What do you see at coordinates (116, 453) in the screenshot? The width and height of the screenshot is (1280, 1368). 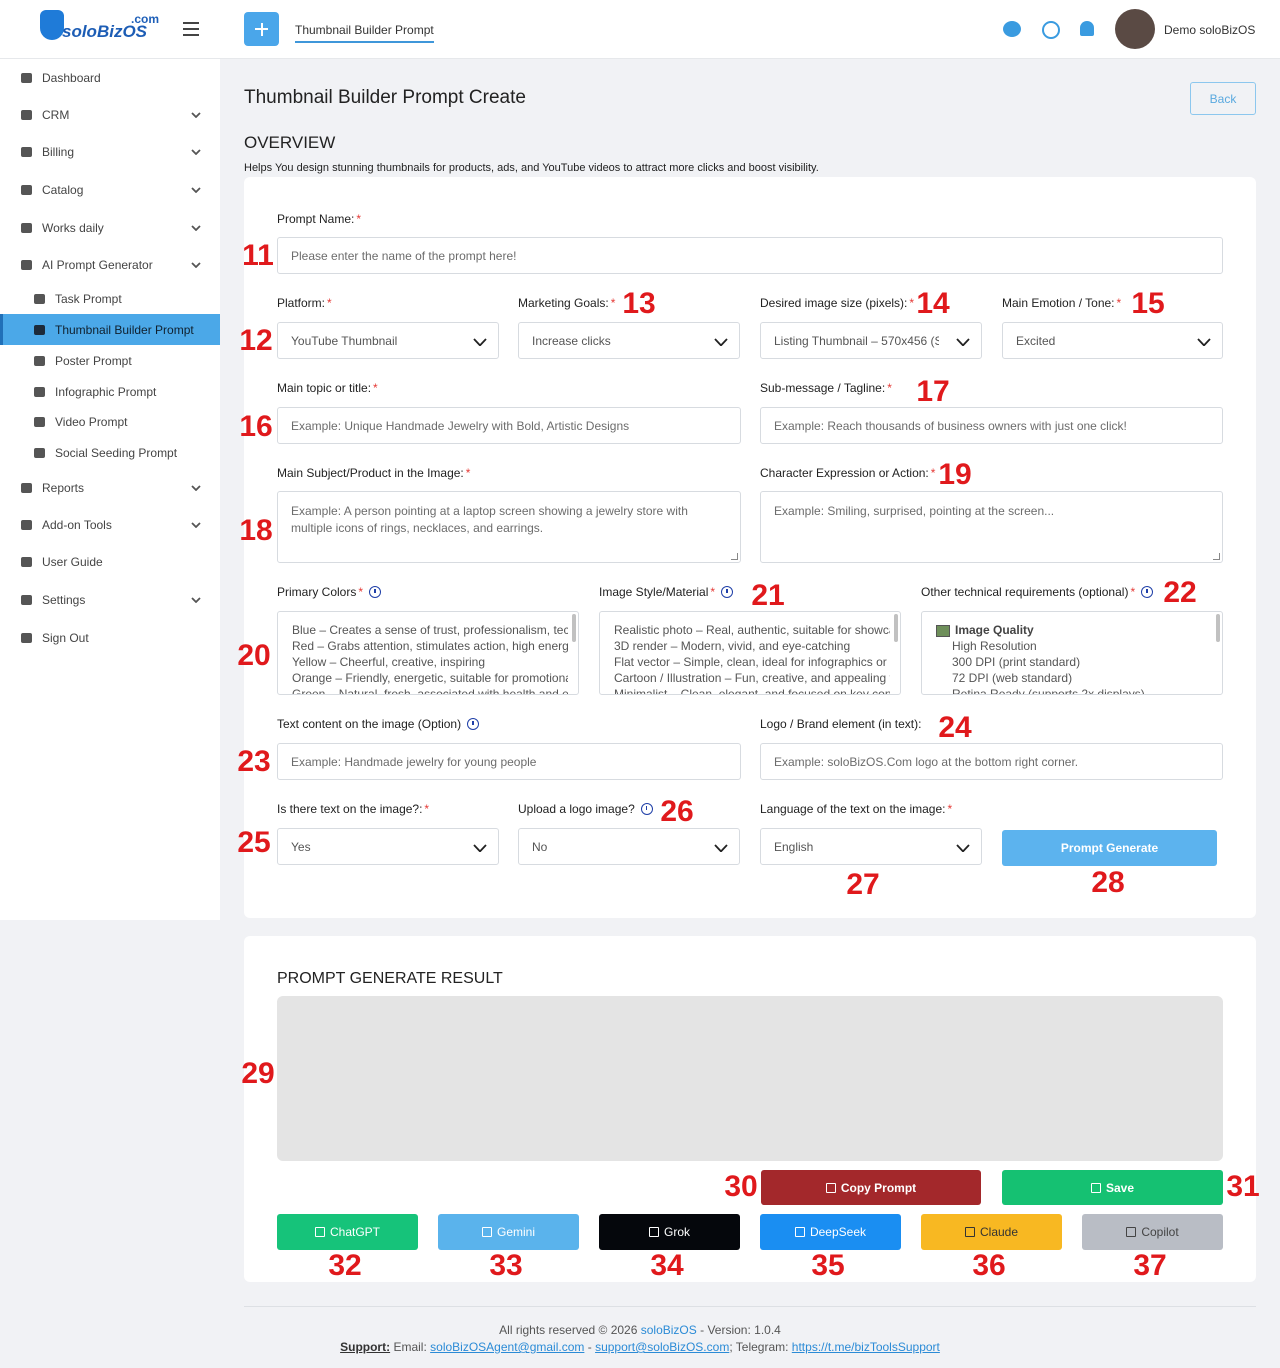 I see `menu-item: Social Seeding Prompt` at bounding box center [116, 453].